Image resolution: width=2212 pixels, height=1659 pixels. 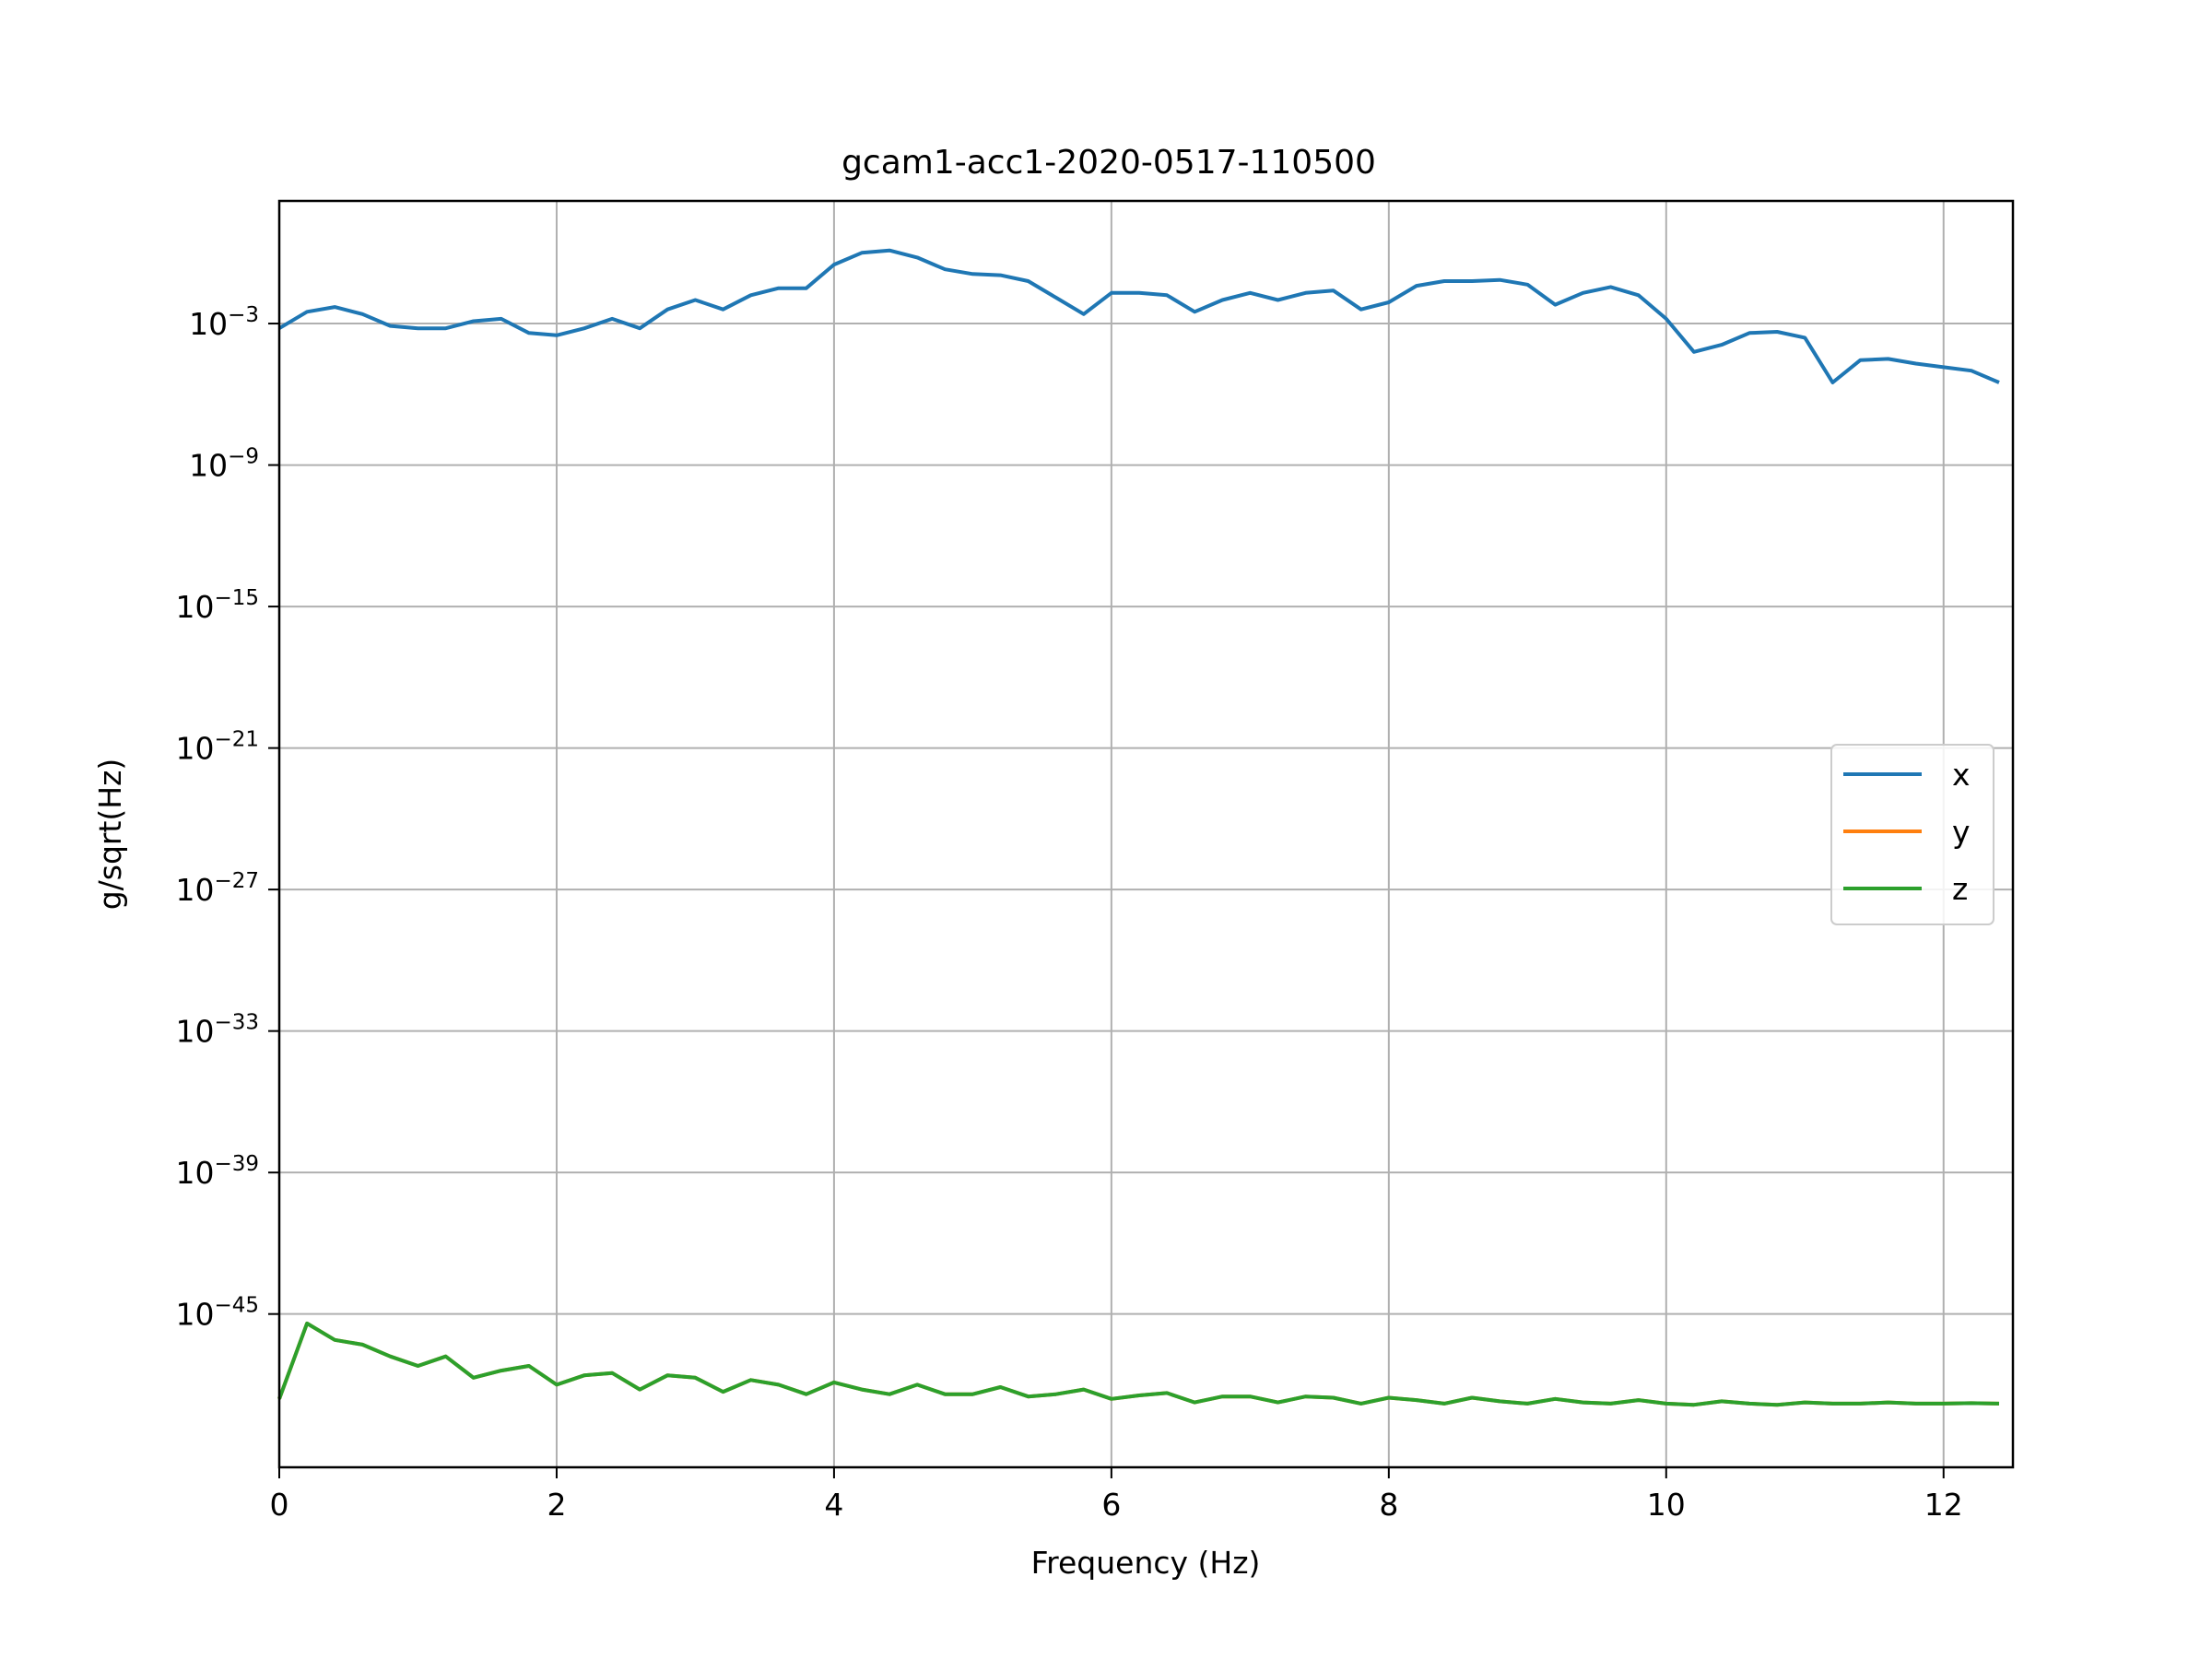 I want to click on legend-label-z: z, so click(x=1960, y=889).